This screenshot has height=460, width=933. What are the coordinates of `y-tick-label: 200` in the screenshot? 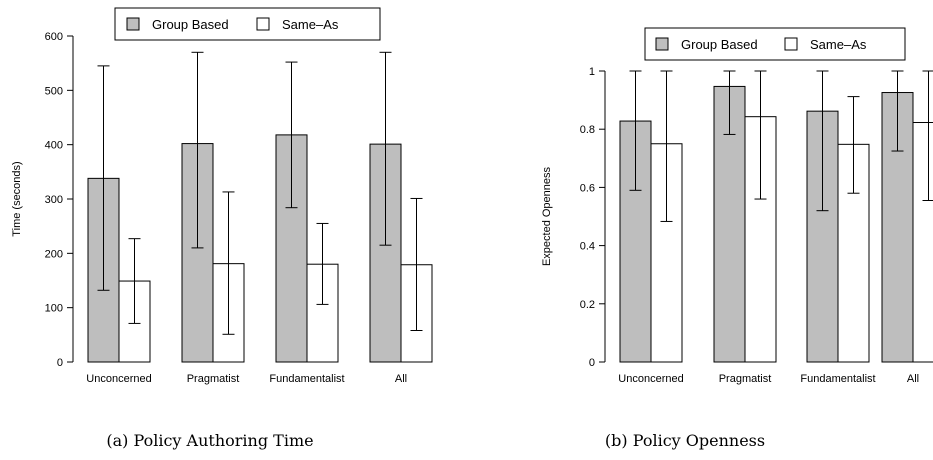 It's located at (54, 254).